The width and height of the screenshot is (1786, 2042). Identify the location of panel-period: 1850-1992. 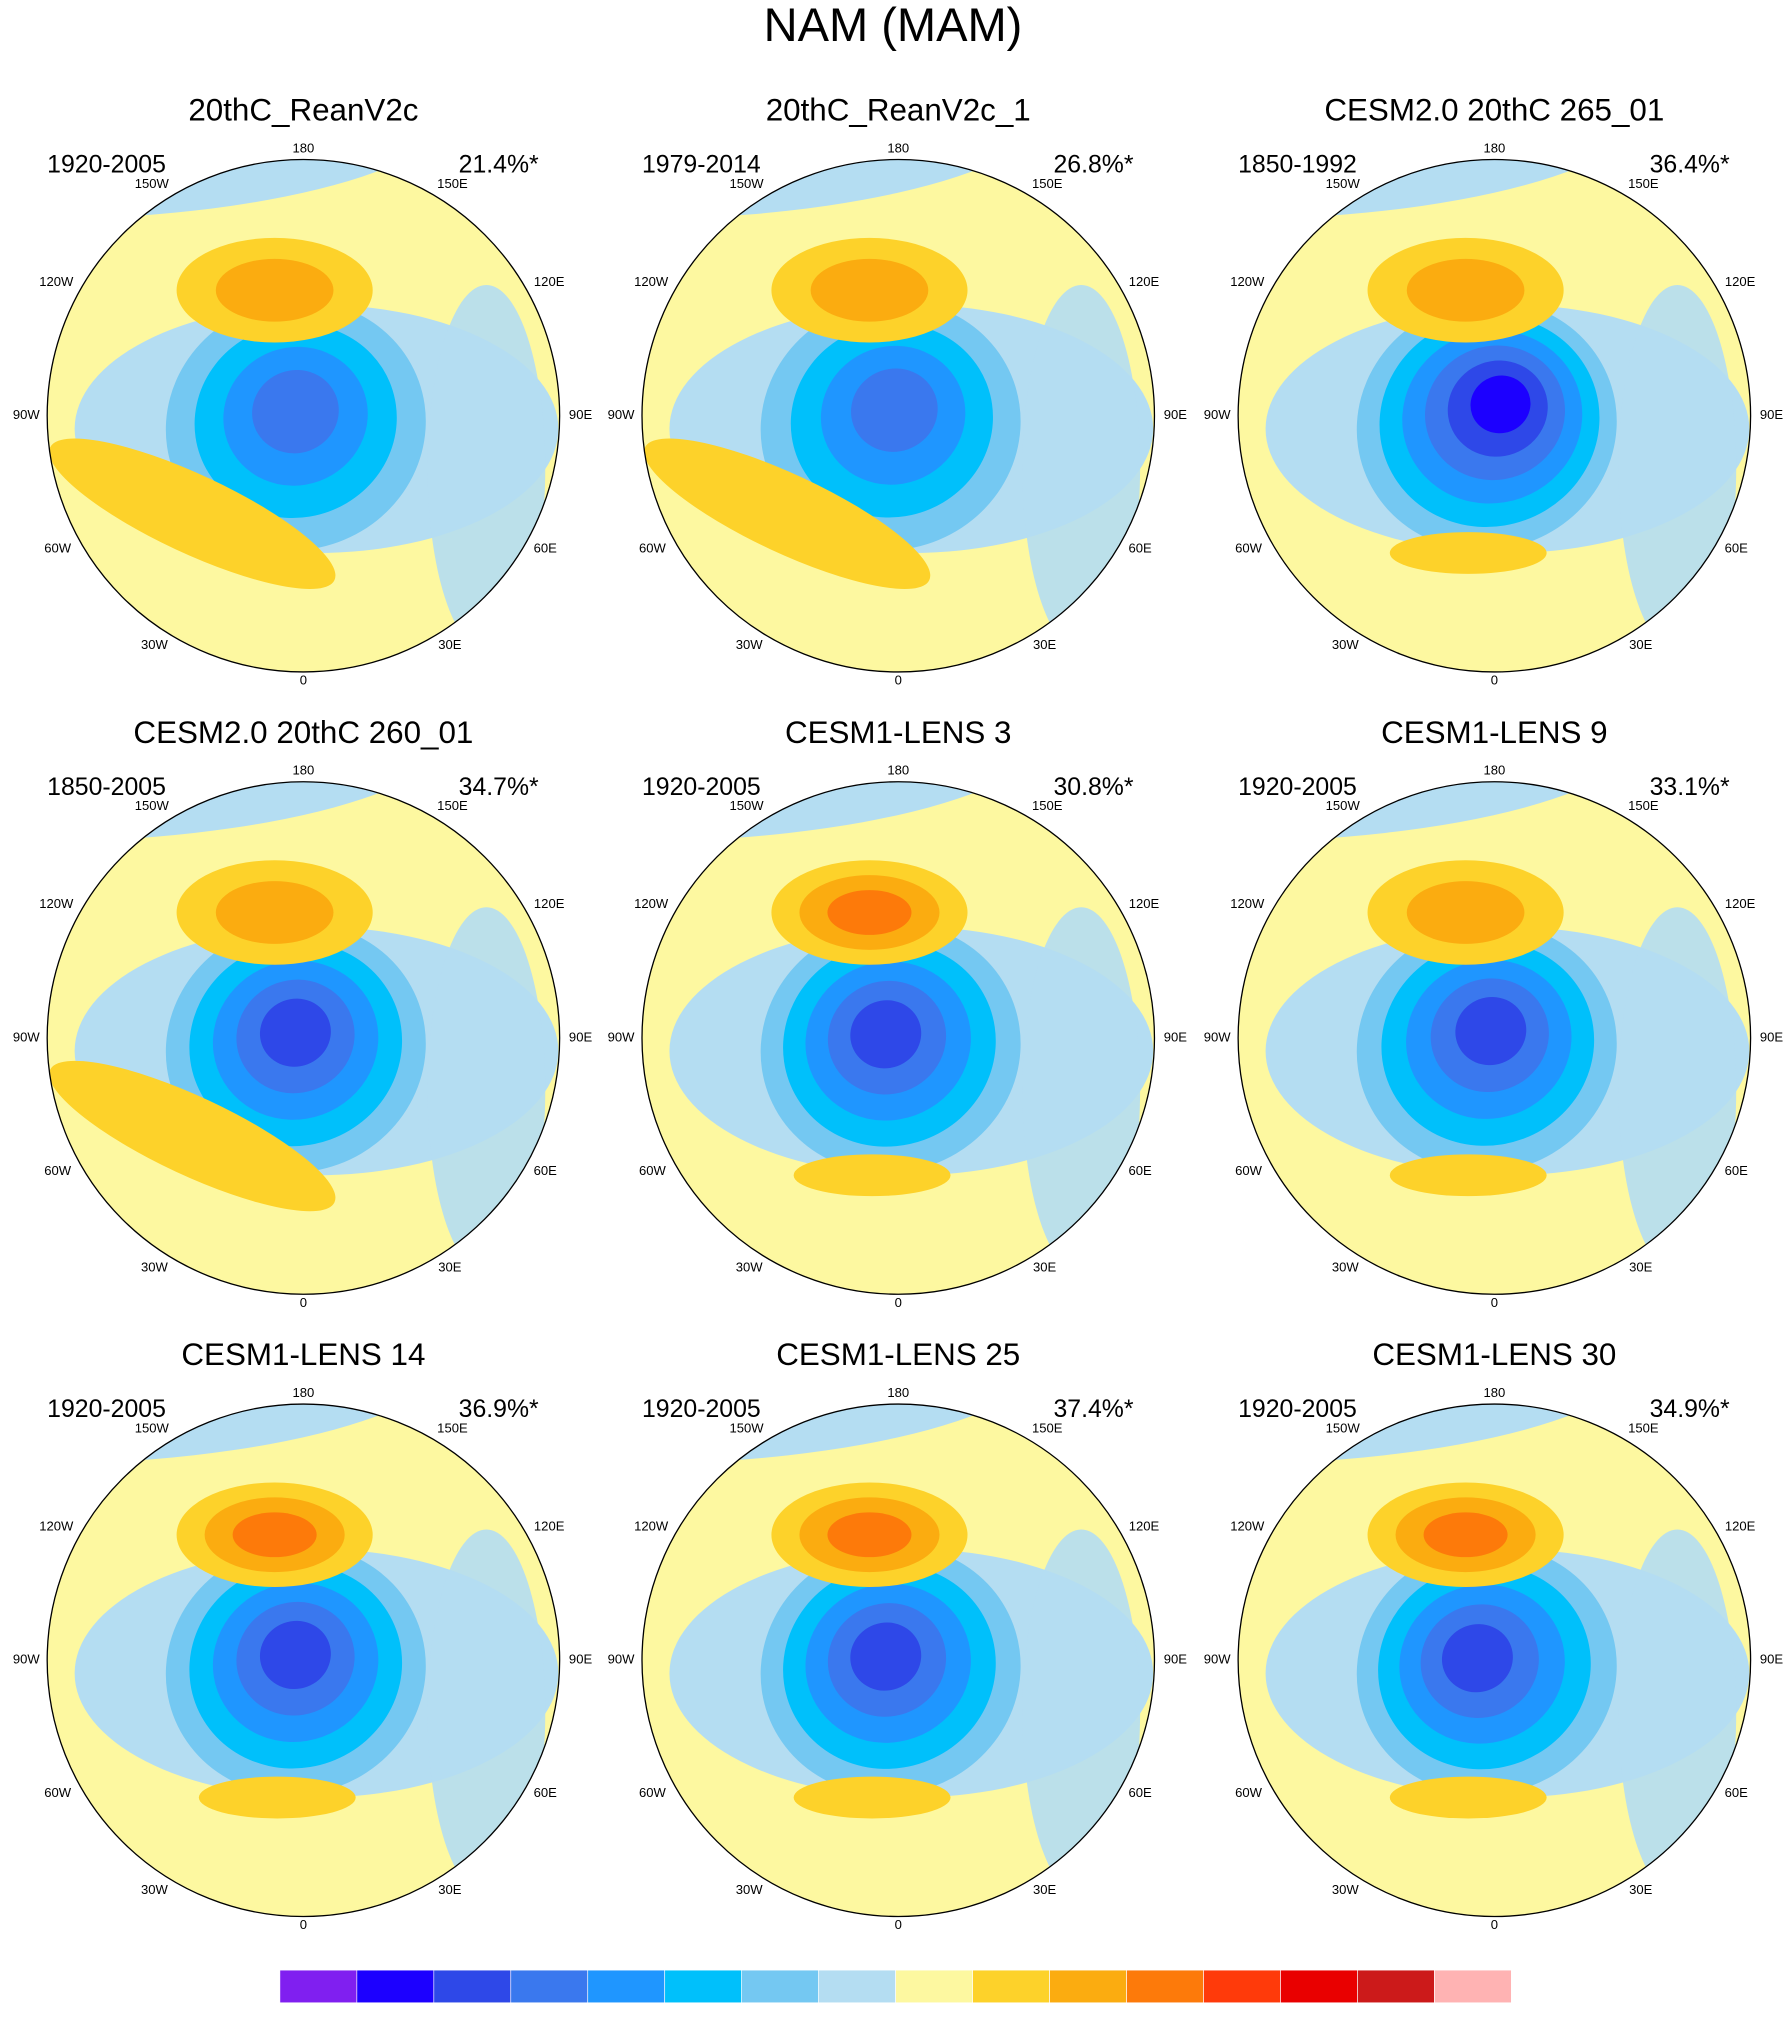
(1297, 165).